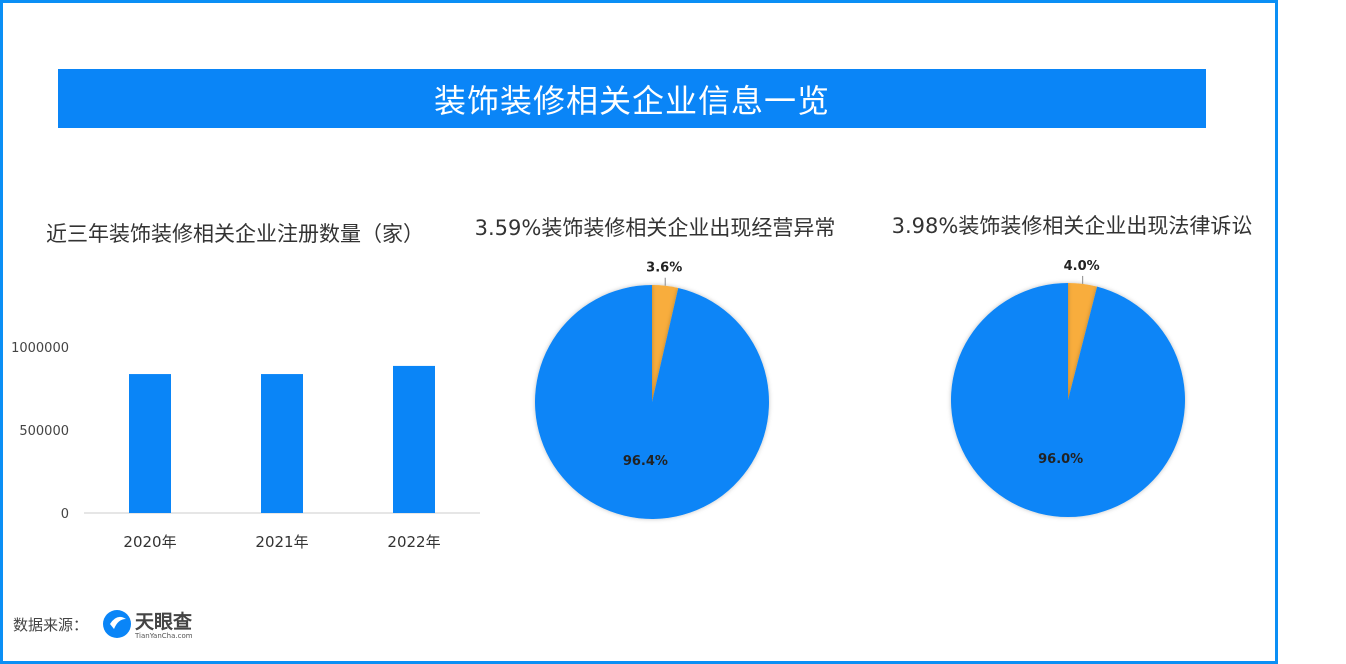  I want to click on page-title-banner: 装饰装修相关企业信息一览, so click(632, 98).